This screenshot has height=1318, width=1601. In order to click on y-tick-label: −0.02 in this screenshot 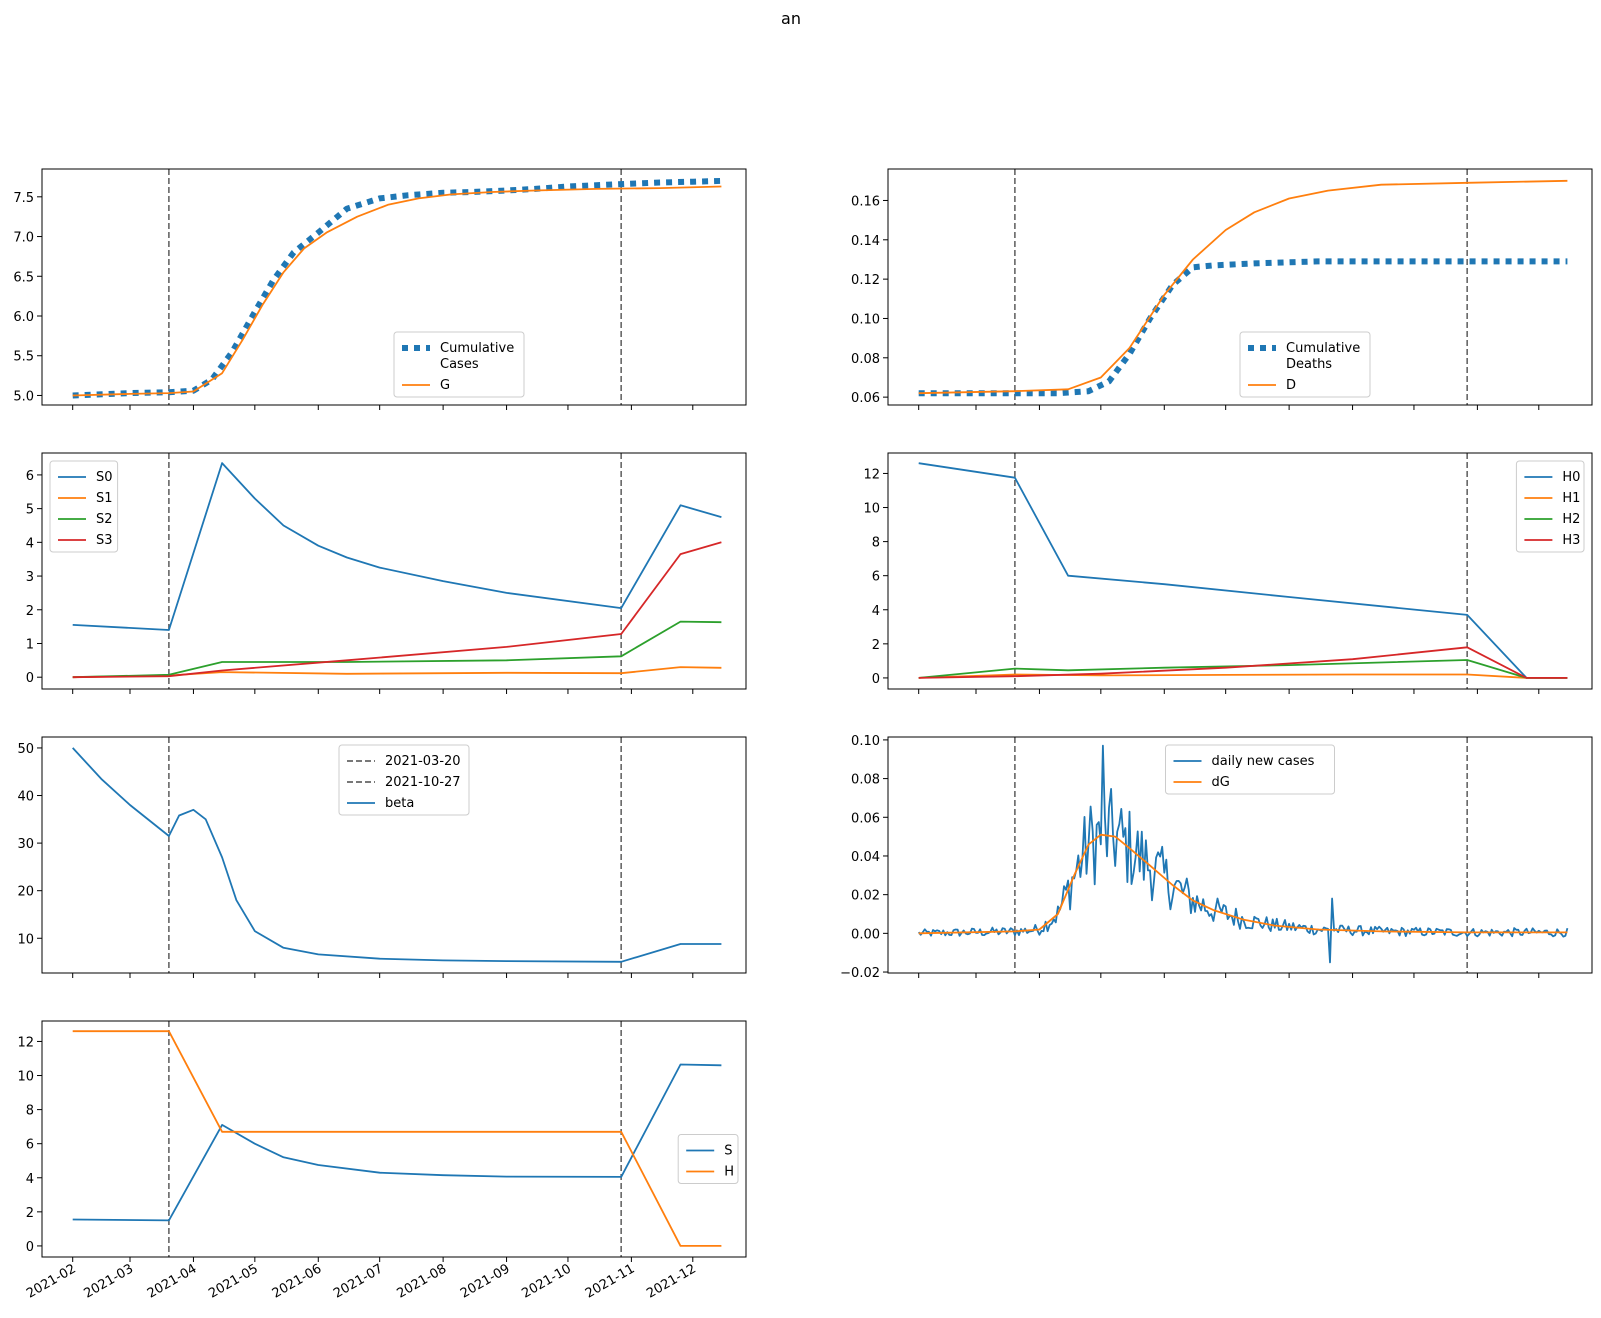, I will do `click(860, 973)`.